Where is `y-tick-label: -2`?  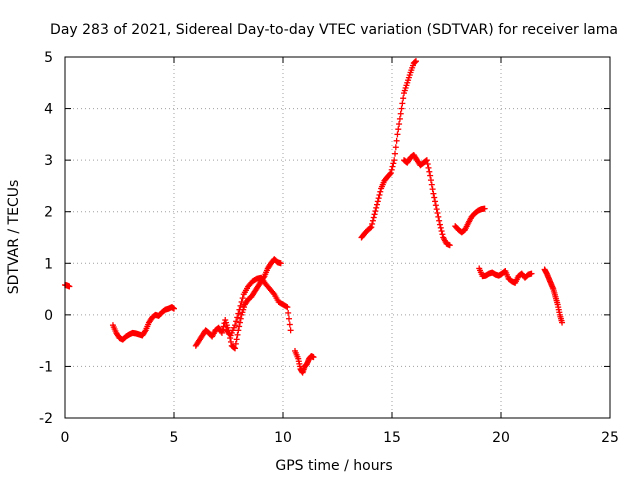
y-tick-label: -2 is located at coordinates (46, 419).